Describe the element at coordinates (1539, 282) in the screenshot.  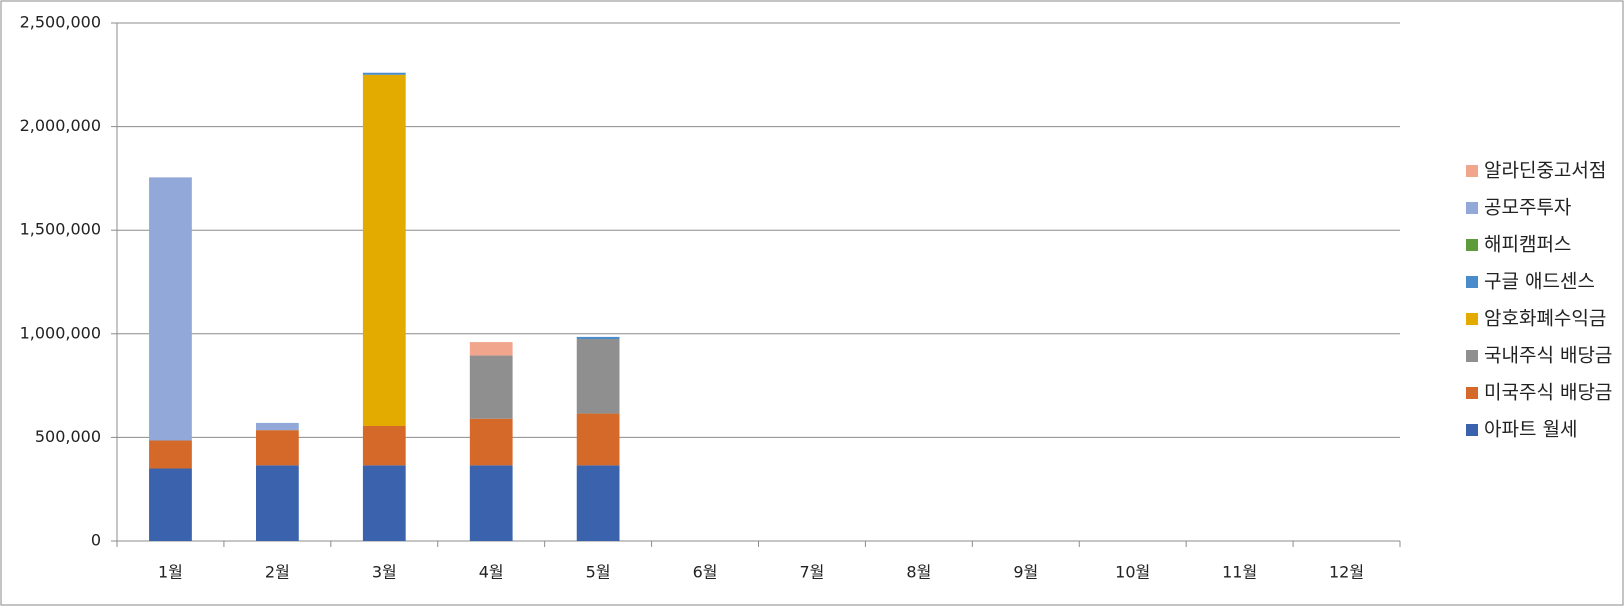
I see `legend-label: 구글 애드센스` at that location.